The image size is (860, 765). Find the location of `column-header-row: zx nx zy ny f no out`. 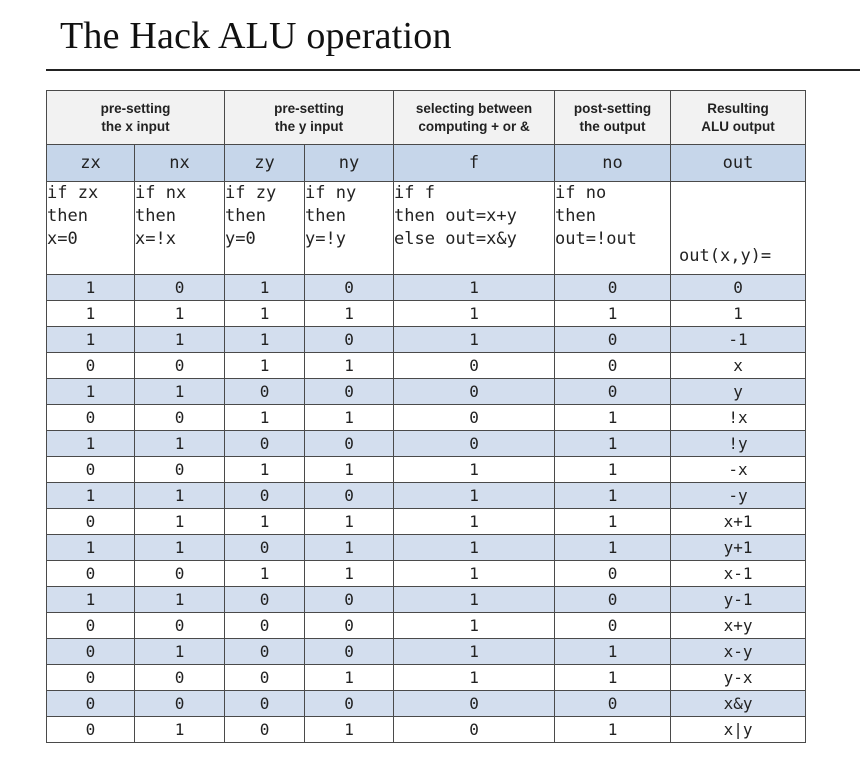

column-header-row: zx nx zy ny f no out is located at coordinates (426, 163).